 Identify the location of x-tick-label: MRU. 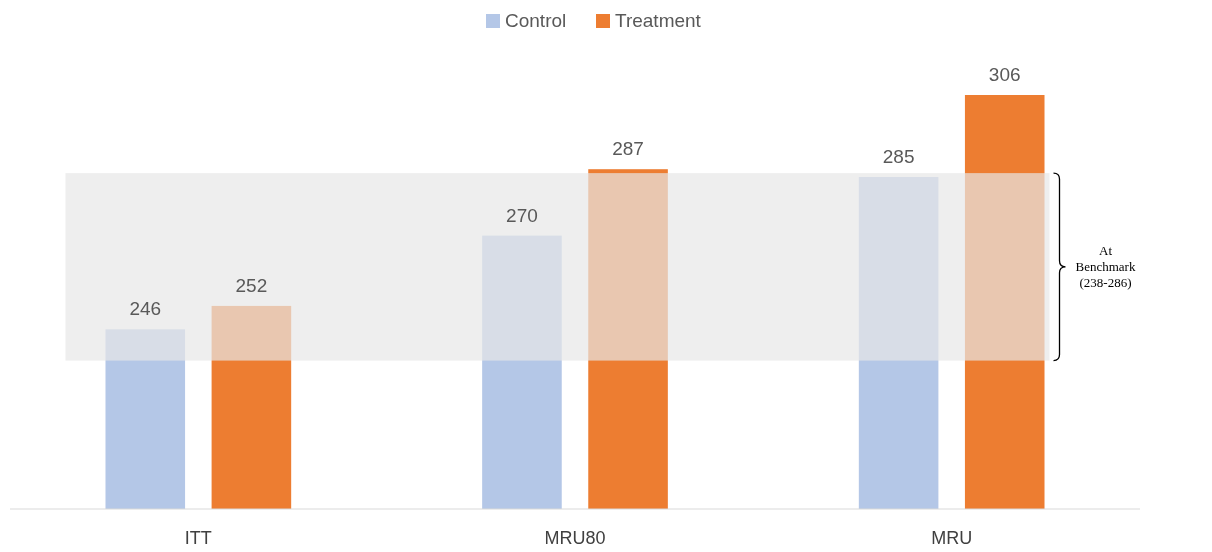
(952, 538).